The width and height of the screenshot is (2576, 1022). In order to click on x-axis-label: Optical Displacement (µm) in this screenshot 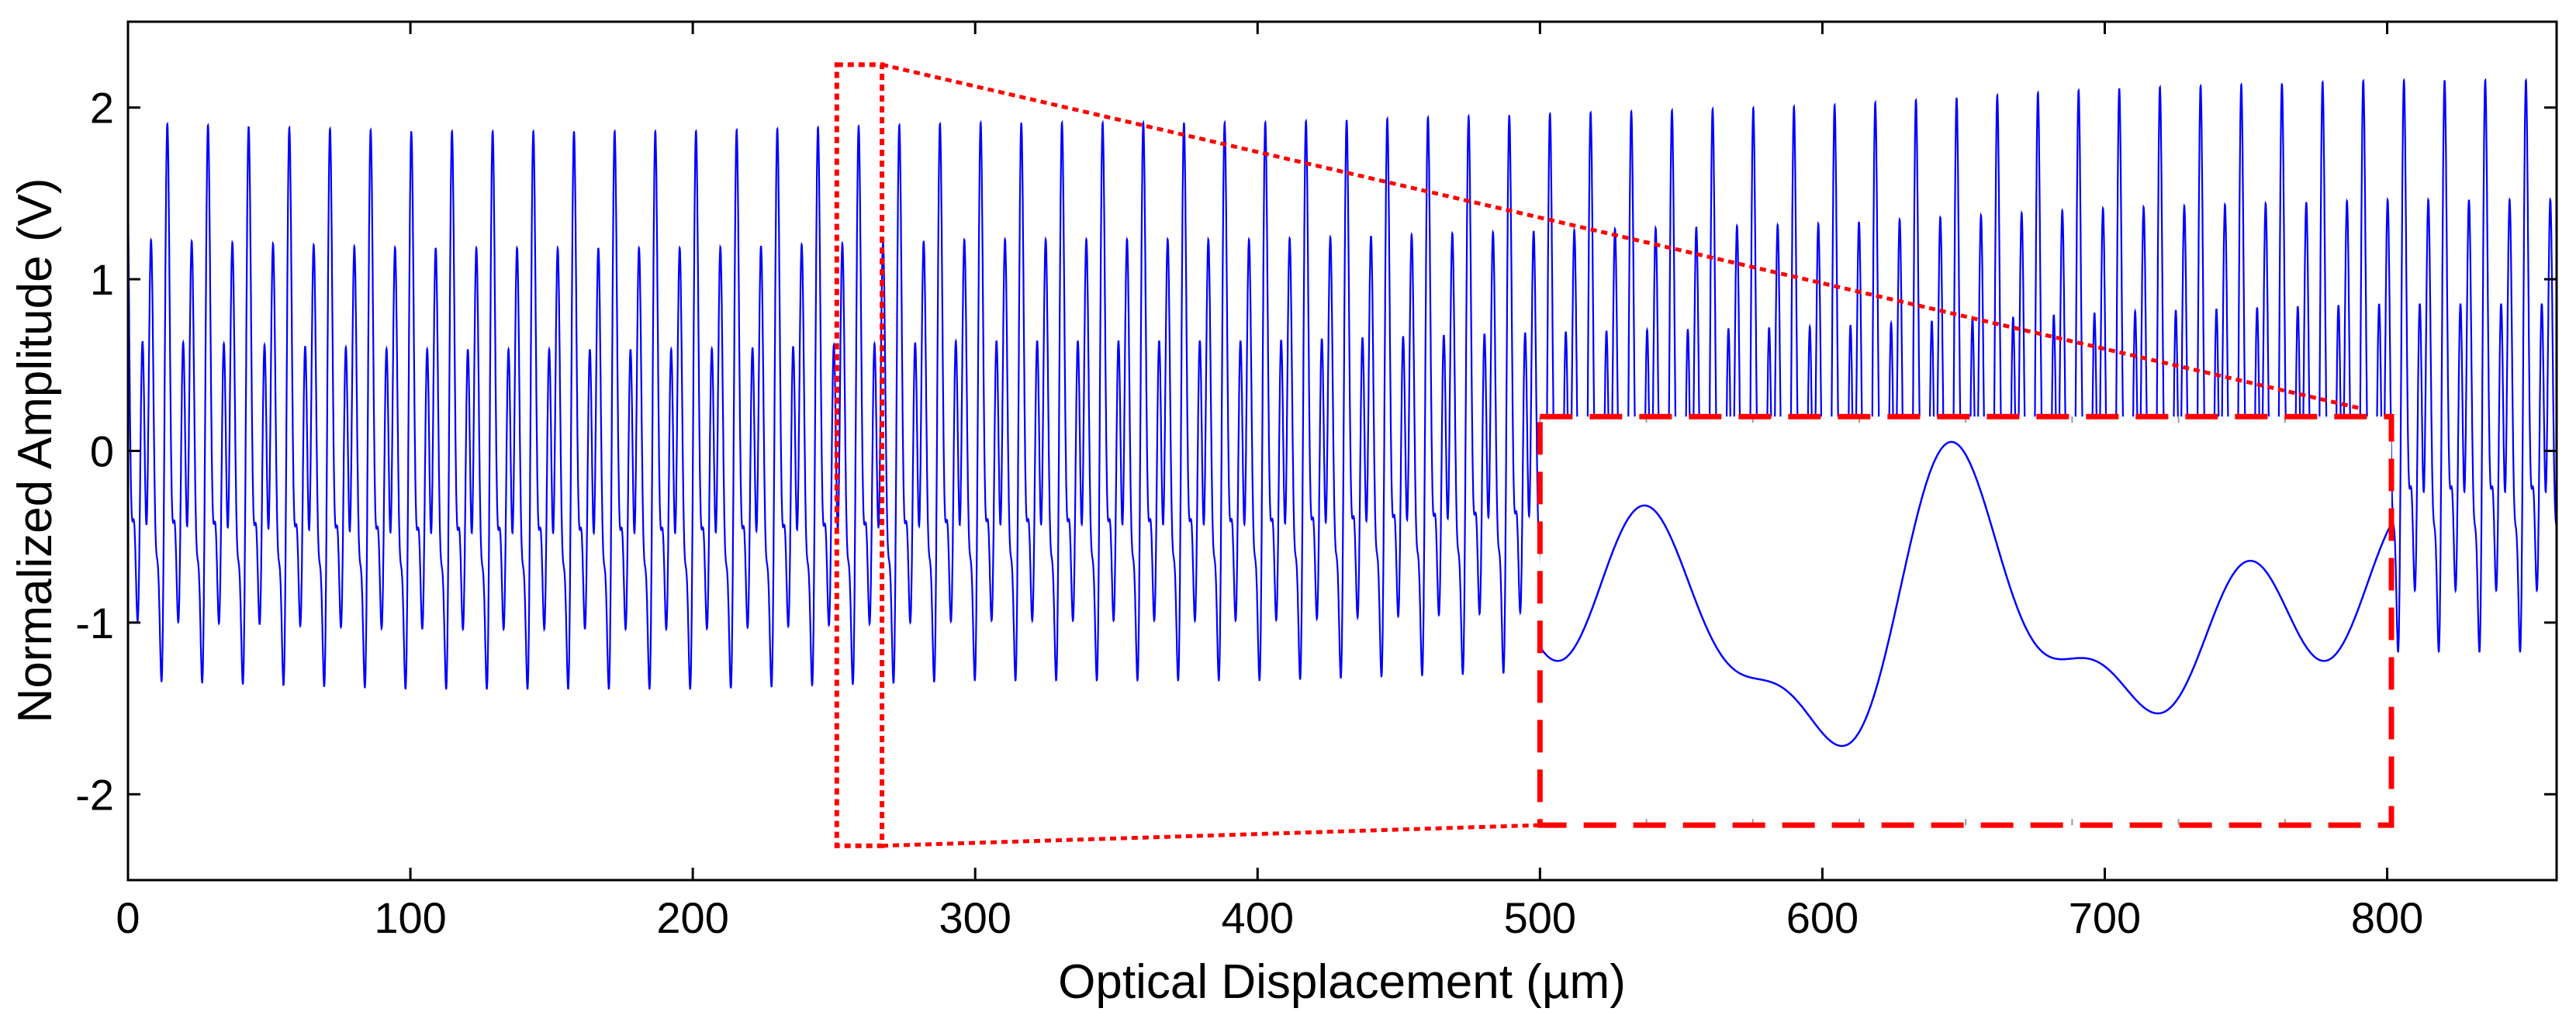, I will do `click(1342, 982)`.